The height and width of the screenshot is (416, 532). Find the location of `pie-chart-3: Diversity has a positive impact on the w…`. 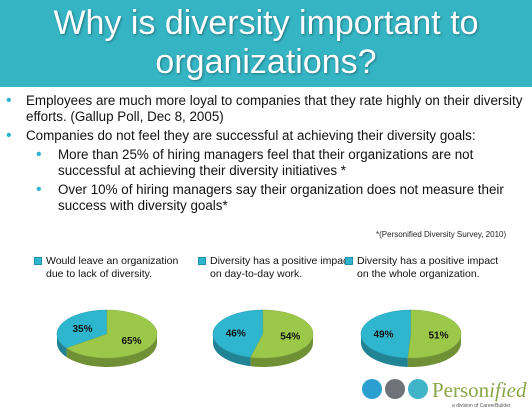

pie-chart-3: Diversity has a positive impact on the w… is located at coordinates (425, 267).